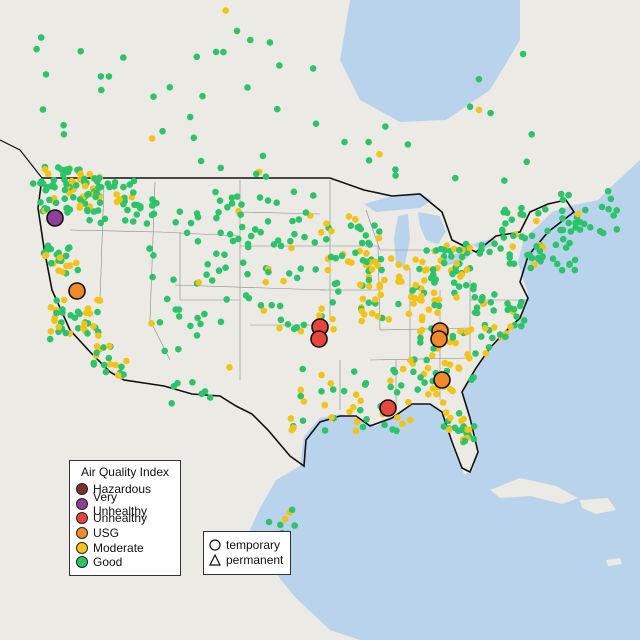  What do you see at coordinates (598, 506) in the screenshot?
I see `hispaniola` at bounding box center [598, 506].